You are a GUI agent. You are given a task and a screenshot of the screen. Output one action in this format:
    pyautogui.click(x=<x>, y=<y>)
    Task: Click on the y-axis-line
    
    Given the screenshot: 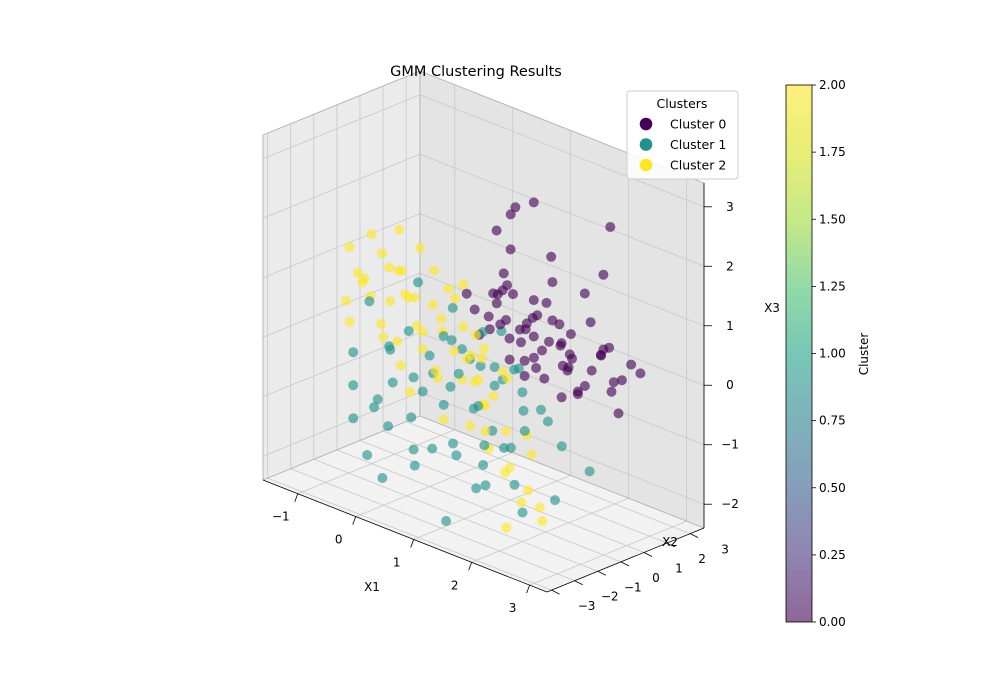 What is the action you would take?
    pyautogui.click(x=625, y=560)
    